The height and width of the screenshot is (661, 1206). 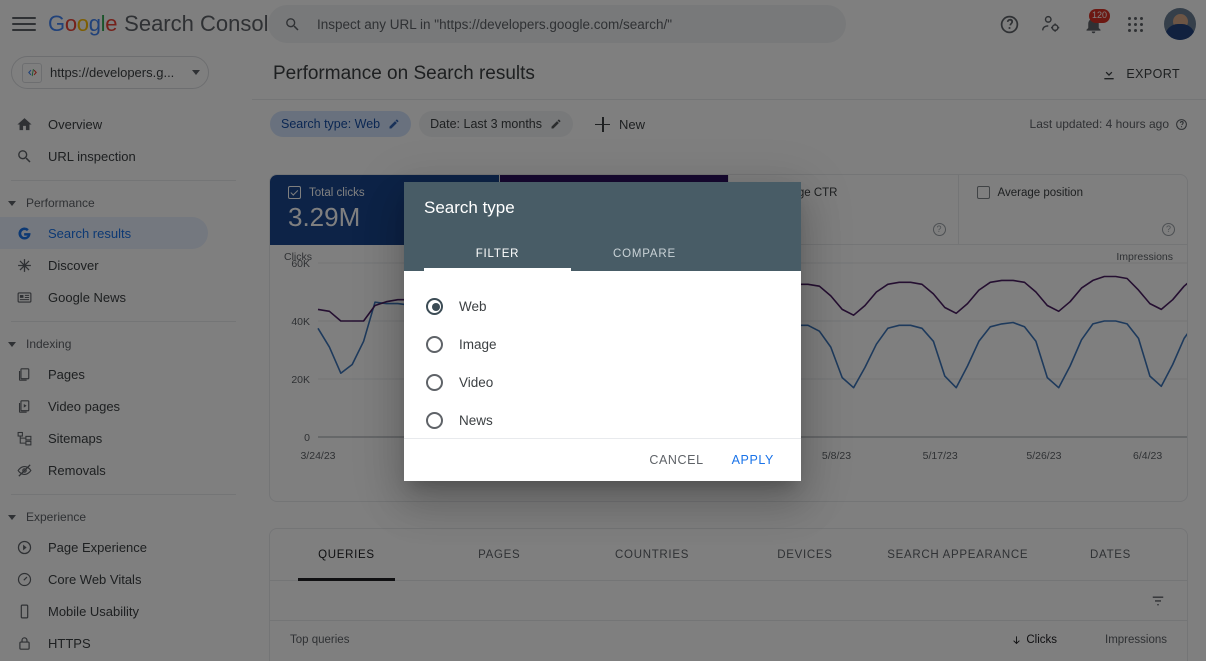 What do you see at coordinates (300, 380) in the screenshot?
I see `svg-text: 20K` at bounding box center [300, 380].